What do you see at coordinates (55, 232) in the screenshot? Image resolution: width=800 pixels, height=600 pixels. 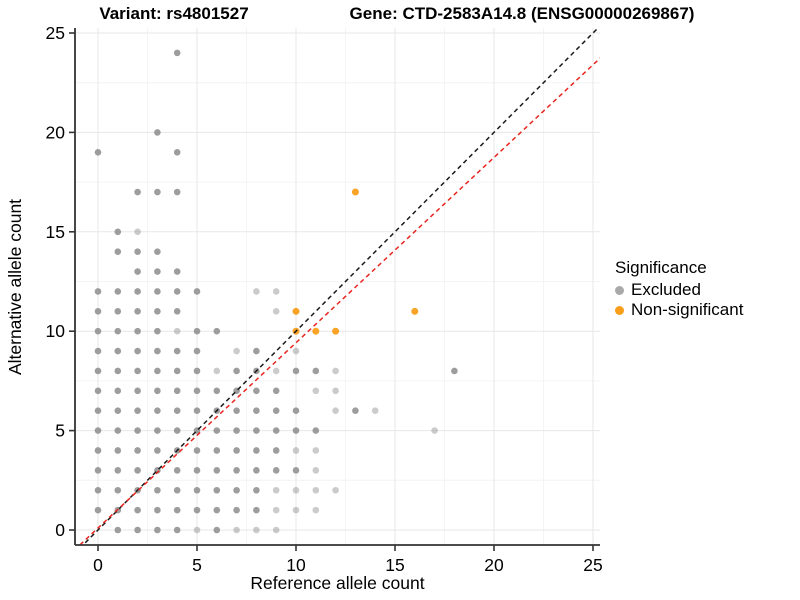 I see `y-tick-label: 15` at bounding box center [55, 232].